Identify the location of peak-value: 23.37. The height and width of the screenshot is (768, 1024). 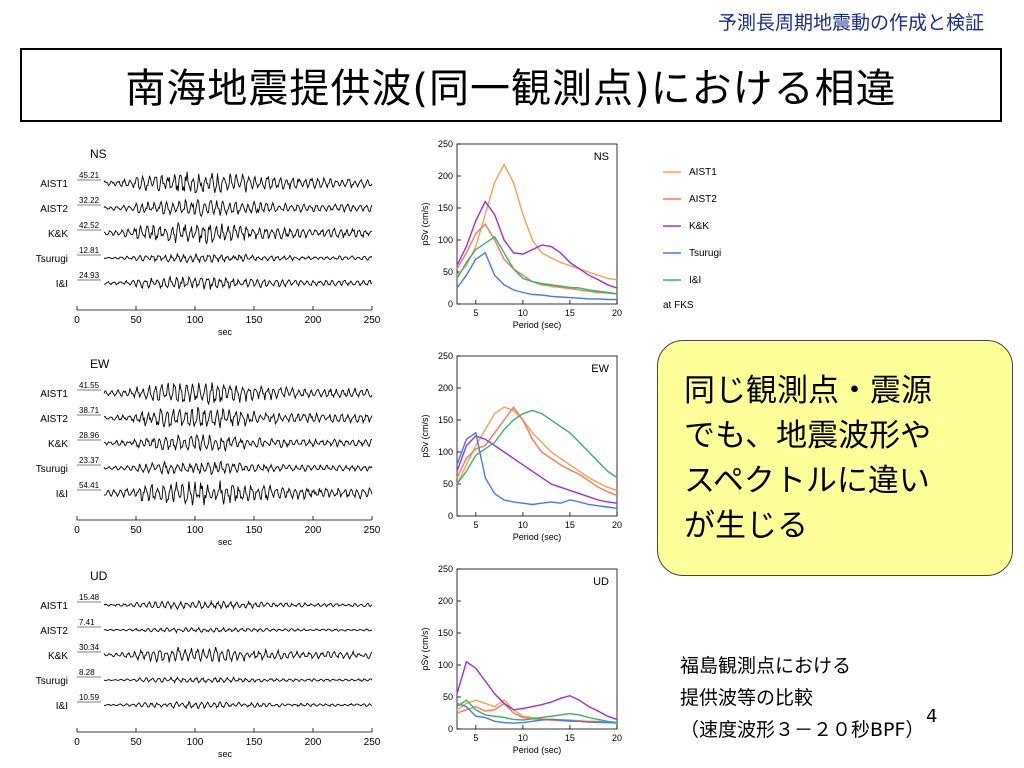
(89, 460).